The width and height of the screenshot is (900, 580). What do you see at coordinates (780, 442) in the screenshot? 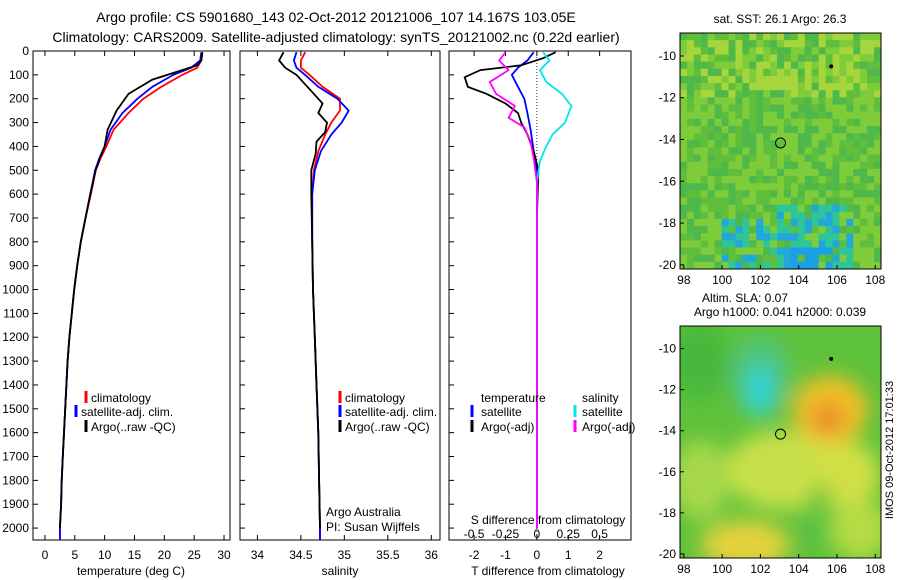
I see `sla-field` at bounding box center [780, 442].